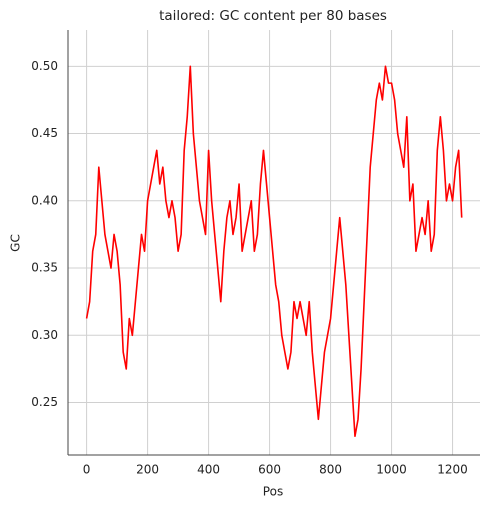 The image size is (490, 514). What do you see at coordinates (208, 470) in the screenshot?
I see `x-tick-label: 400` at bounding box center [208, 470].